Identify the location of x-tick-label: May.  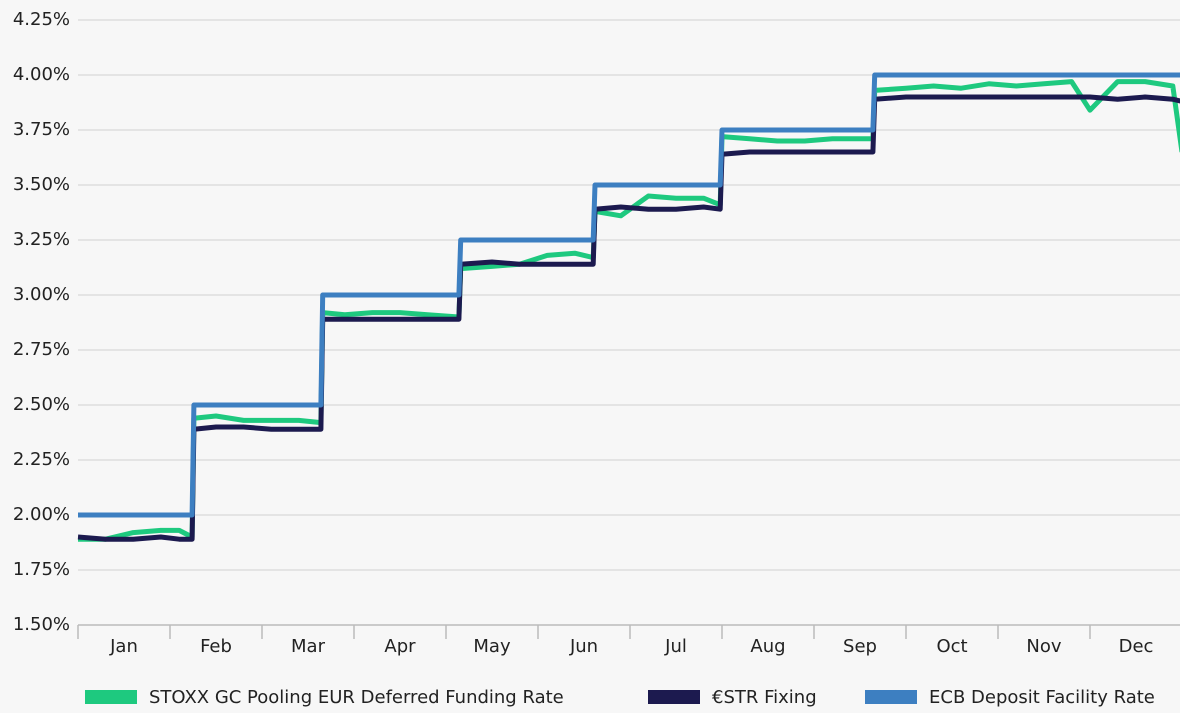
(492, 646).